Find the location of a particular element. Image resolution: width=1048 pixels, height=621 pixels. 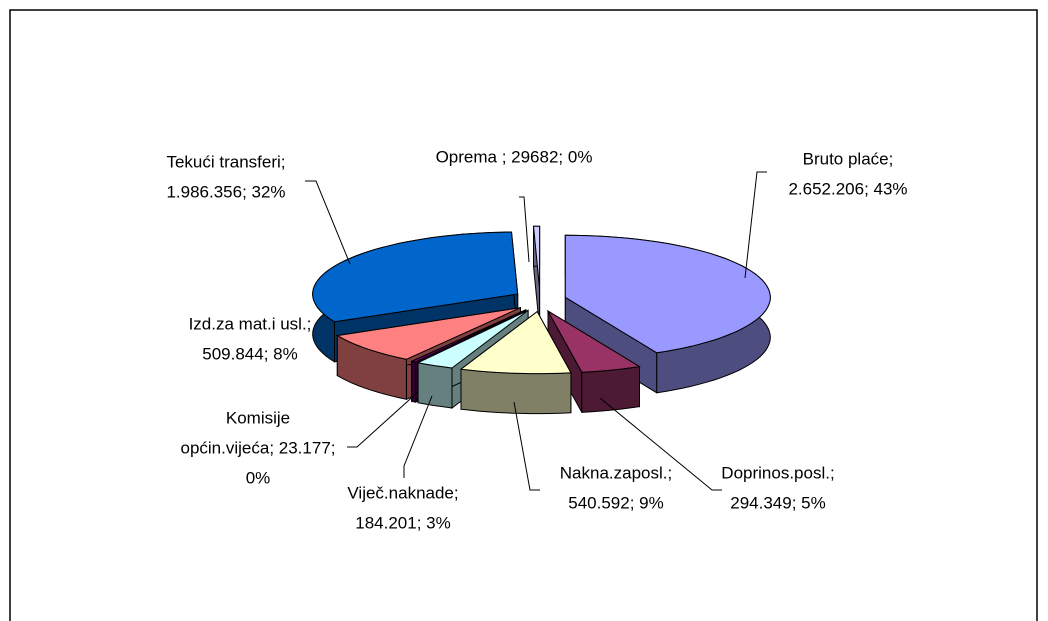

data-label: Viječ.naknade; is located at coordinates (402, 492).